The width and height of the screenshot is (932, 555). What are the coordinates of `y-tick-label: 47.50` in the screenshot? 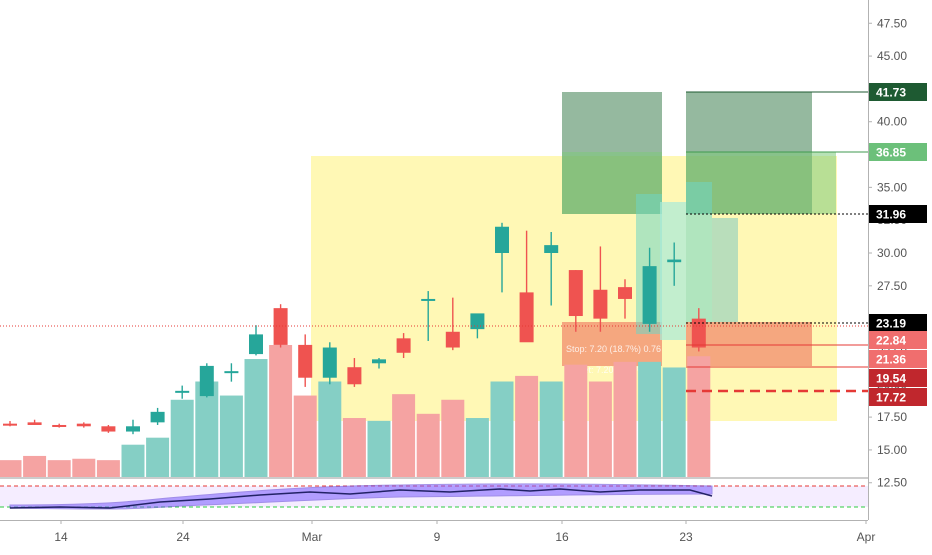 It's located at (892, 23).